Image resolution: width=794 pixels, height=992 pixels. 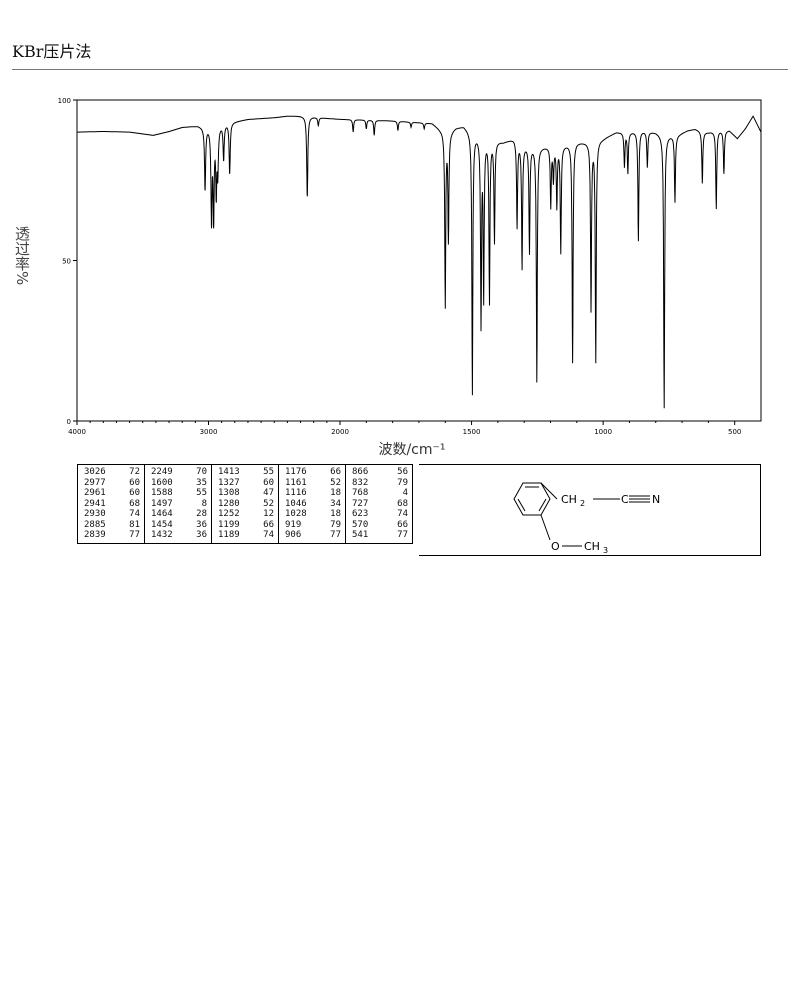 What do you see at coordinates (293, 524) in the screenshot?
I see `peak-wavenumber: 919` at bounding box center [293, 524].